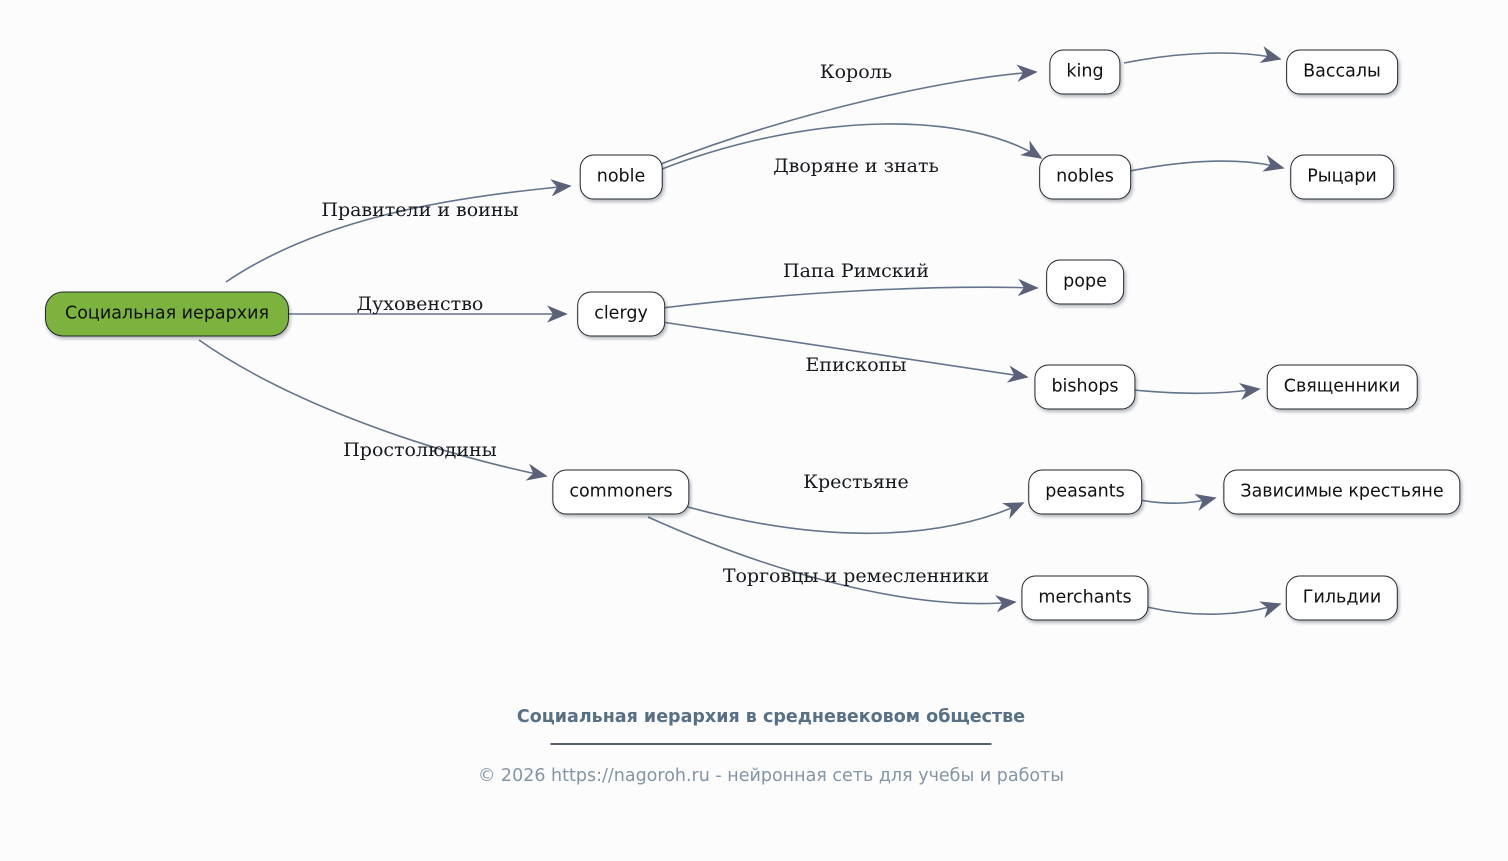  What do you see at coordinates (1207, 163) in the screenshot?
I see `edge-nobles-knights` at bounding box center [1207, 163].